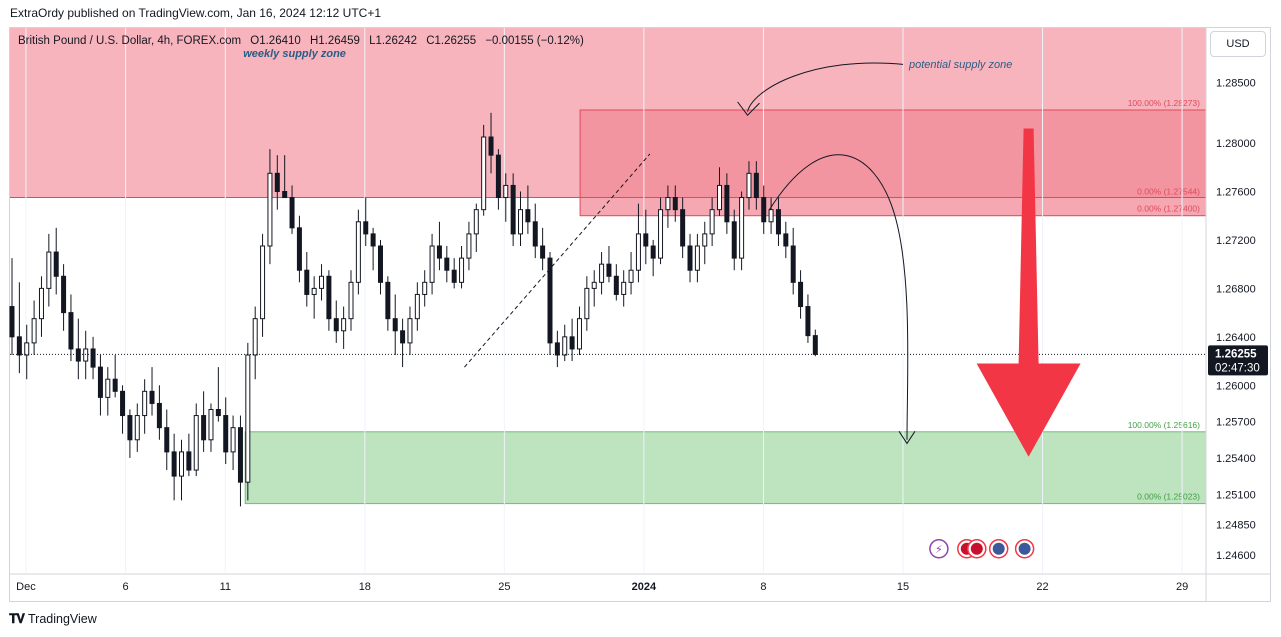 This screenshot has height=637, width=1281. Describe the element at coordinates (1236, 526) in the screenshot. I see `price-axis-tick: 1.24850` at that location.